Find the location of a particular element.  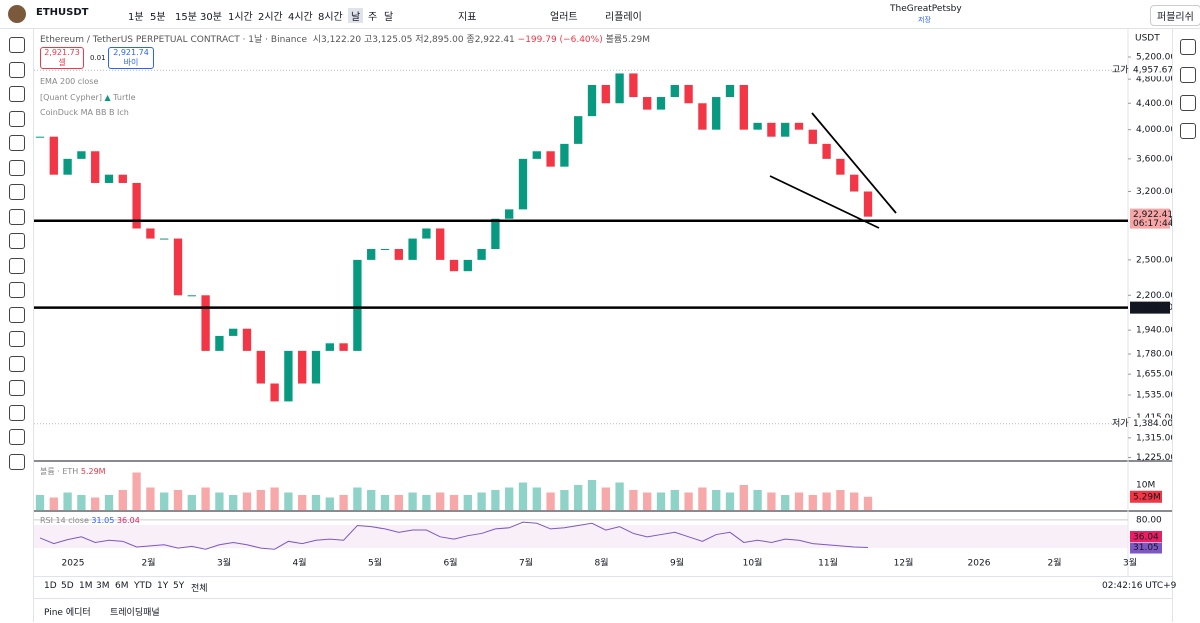

interval-button: 30분 is located at coordinates (211, 17).